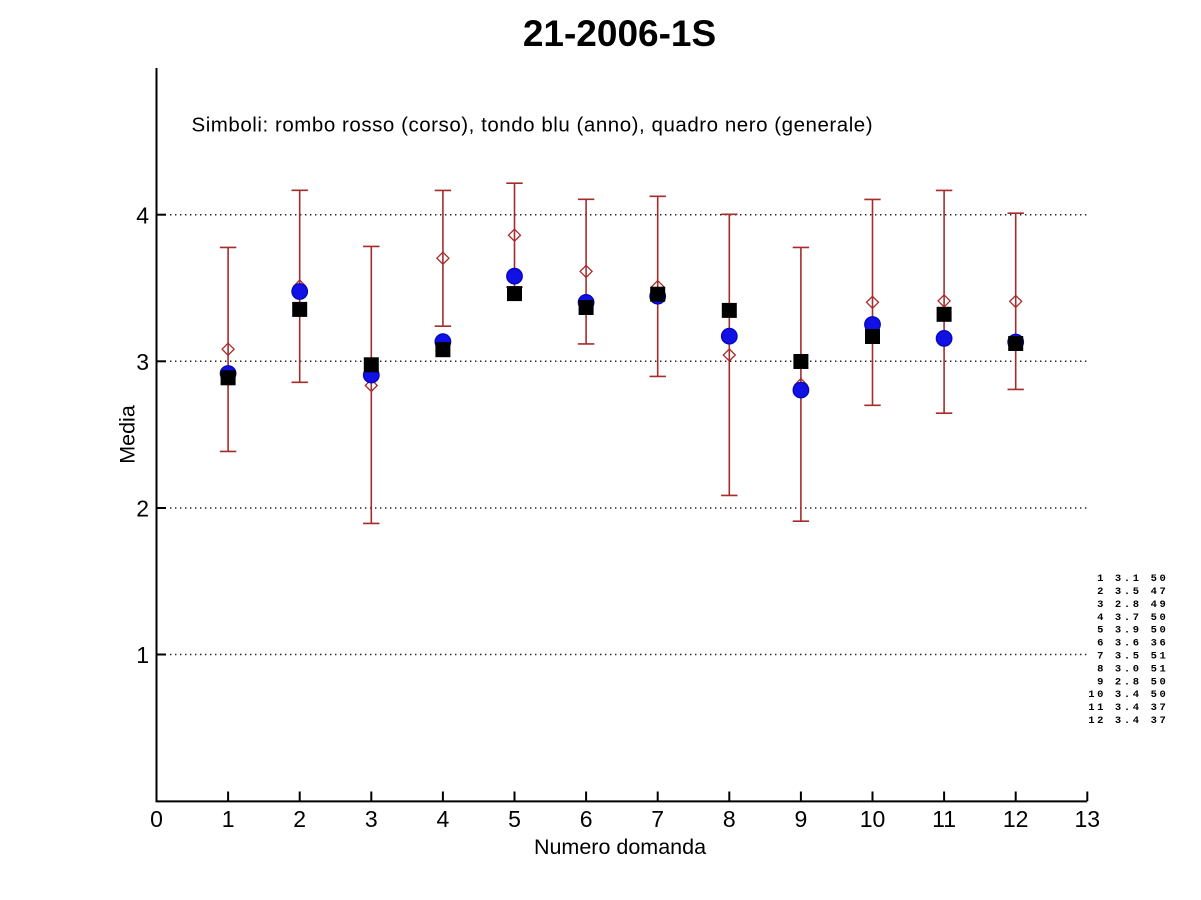 This screenshot has width=1201, height=900. What do you see at coordinates (1016, 819) in the screenshot?
I see `svg-text: 12` at bounding box center [1016, 819].